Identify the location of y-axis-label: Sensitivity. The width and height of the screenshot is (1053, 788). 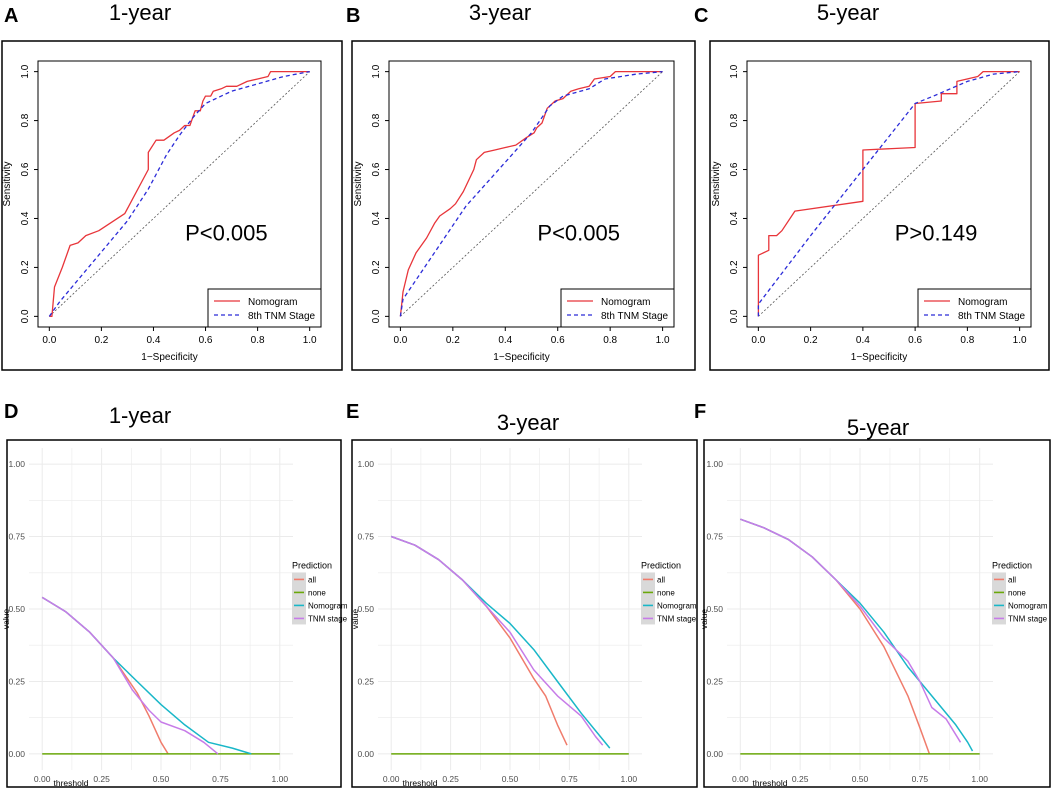
(358, 183).